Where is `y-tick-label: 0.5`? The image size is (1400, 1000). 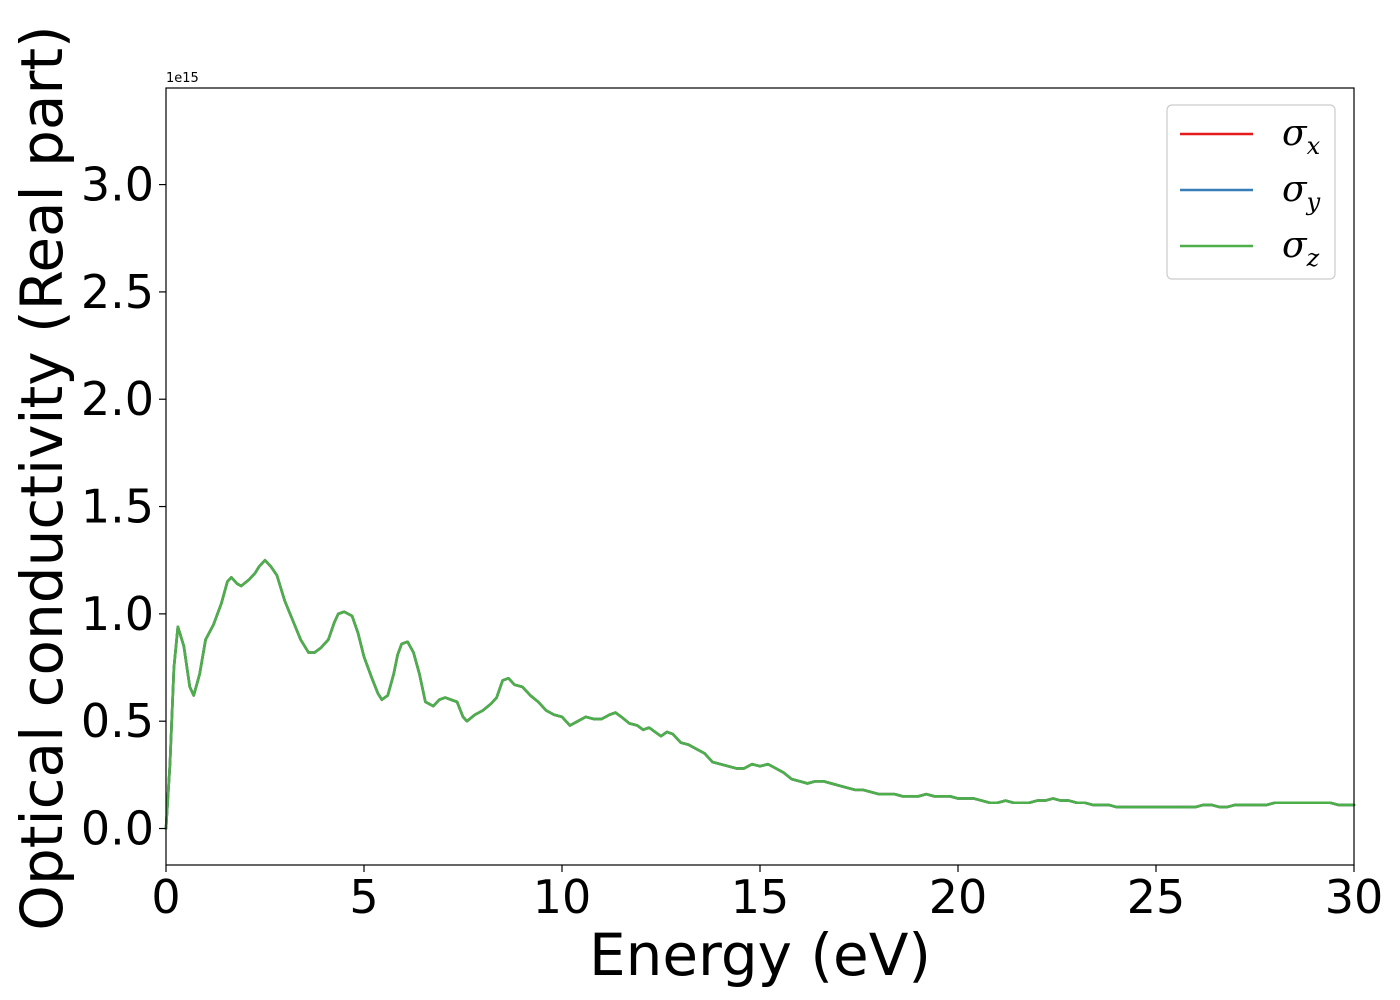 y-tick-label: 0.5 is located at coordinates (117, 721).